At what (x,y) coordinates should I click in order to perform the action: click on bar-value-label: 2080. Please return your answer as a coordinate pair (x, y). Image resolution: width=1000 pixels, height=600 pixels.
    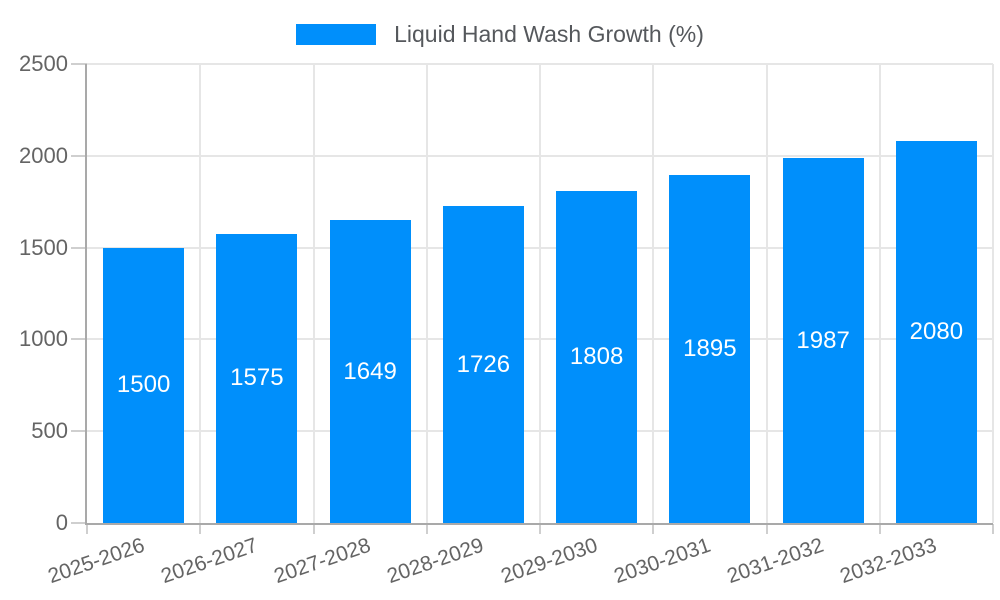
    Looking at the image, I should click on (936, 332).